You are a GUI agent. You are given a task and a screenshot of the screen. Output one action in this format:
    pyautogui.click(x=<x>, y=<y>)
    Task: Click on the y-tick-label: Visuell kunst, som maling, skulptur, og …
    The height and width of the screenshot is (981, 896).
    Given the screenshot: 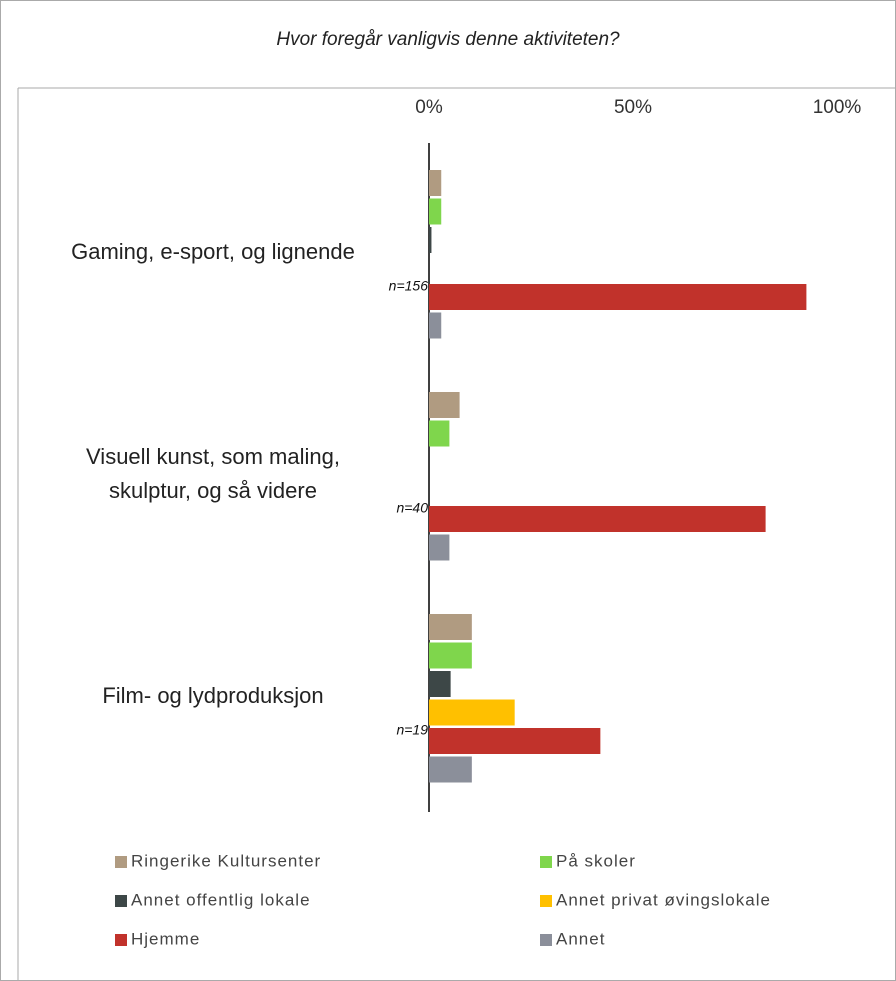 What is the action you would take?
    pyautogui.click(x=213, y=473)
    